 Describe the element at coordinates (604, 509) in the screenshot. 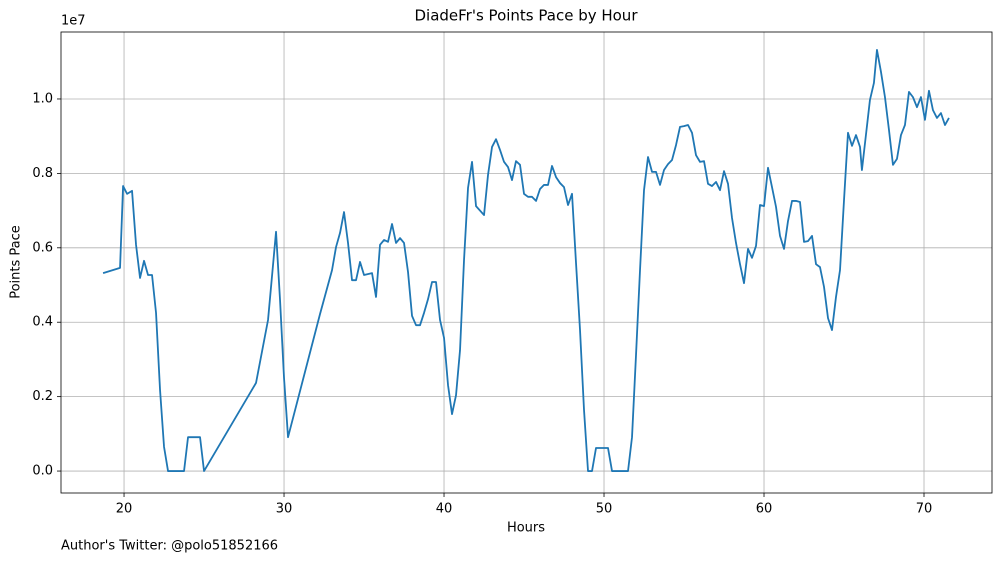

I see `x-tick-label: 50` at that location.